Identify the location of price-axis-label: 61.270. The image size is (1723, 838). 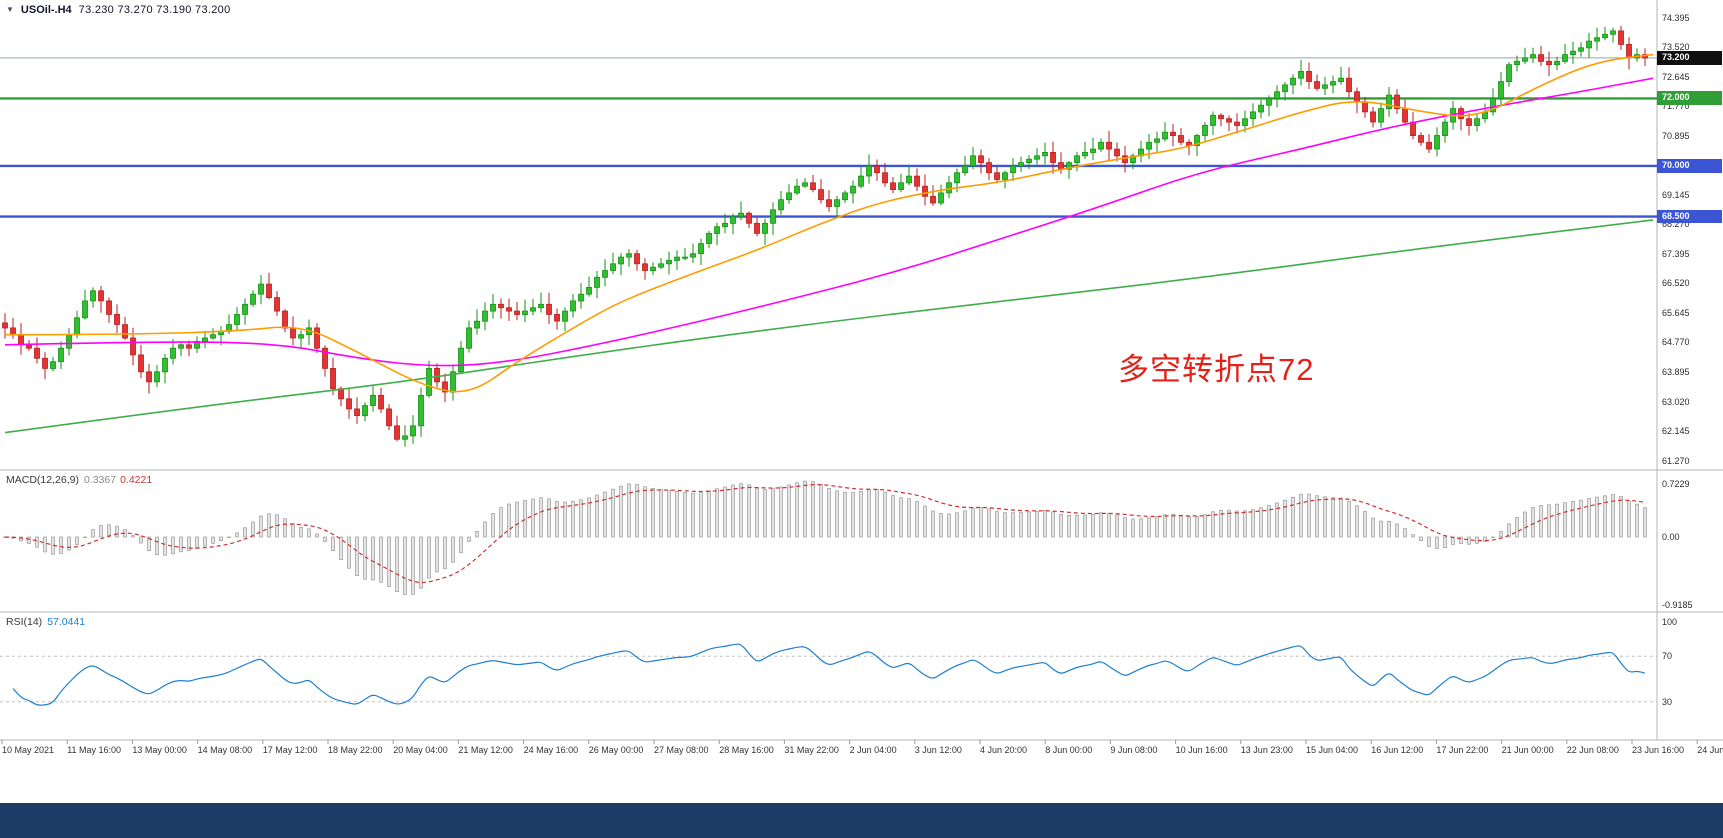
(1676, 460).